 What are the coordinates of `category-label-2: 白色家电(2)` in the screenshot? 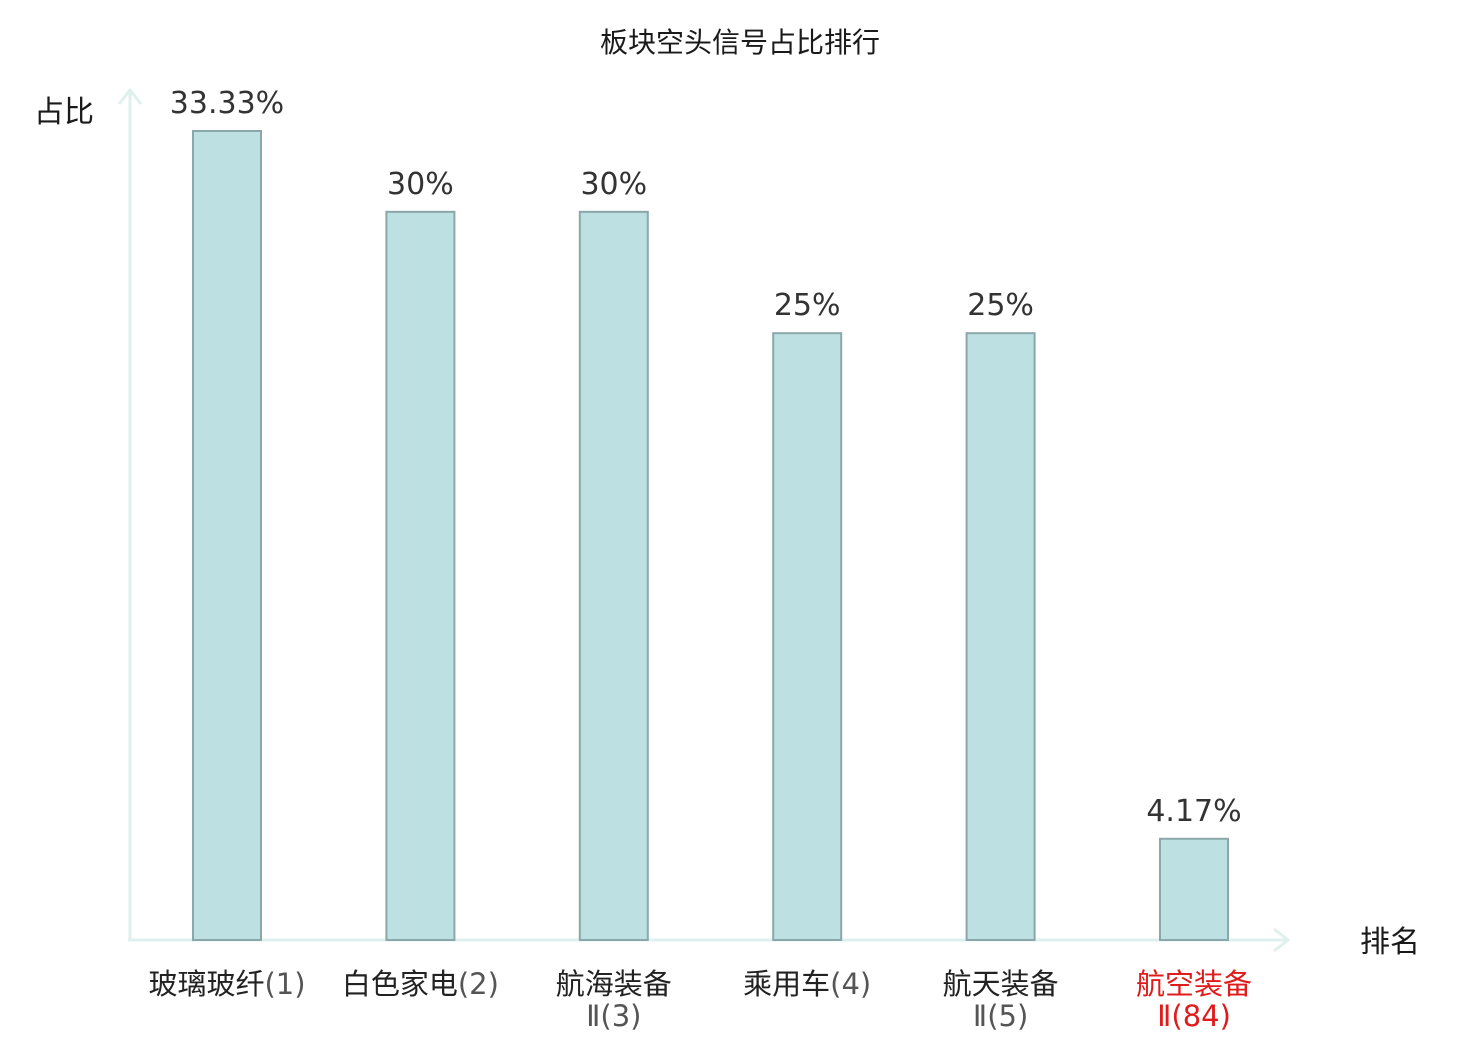 It's located at (420, 984).